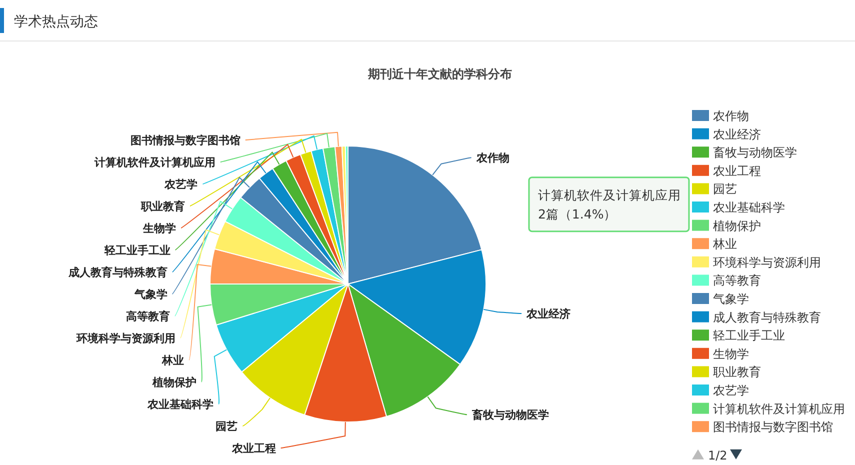  I want to click on legend-label: 农业工程, so click(737, 171).